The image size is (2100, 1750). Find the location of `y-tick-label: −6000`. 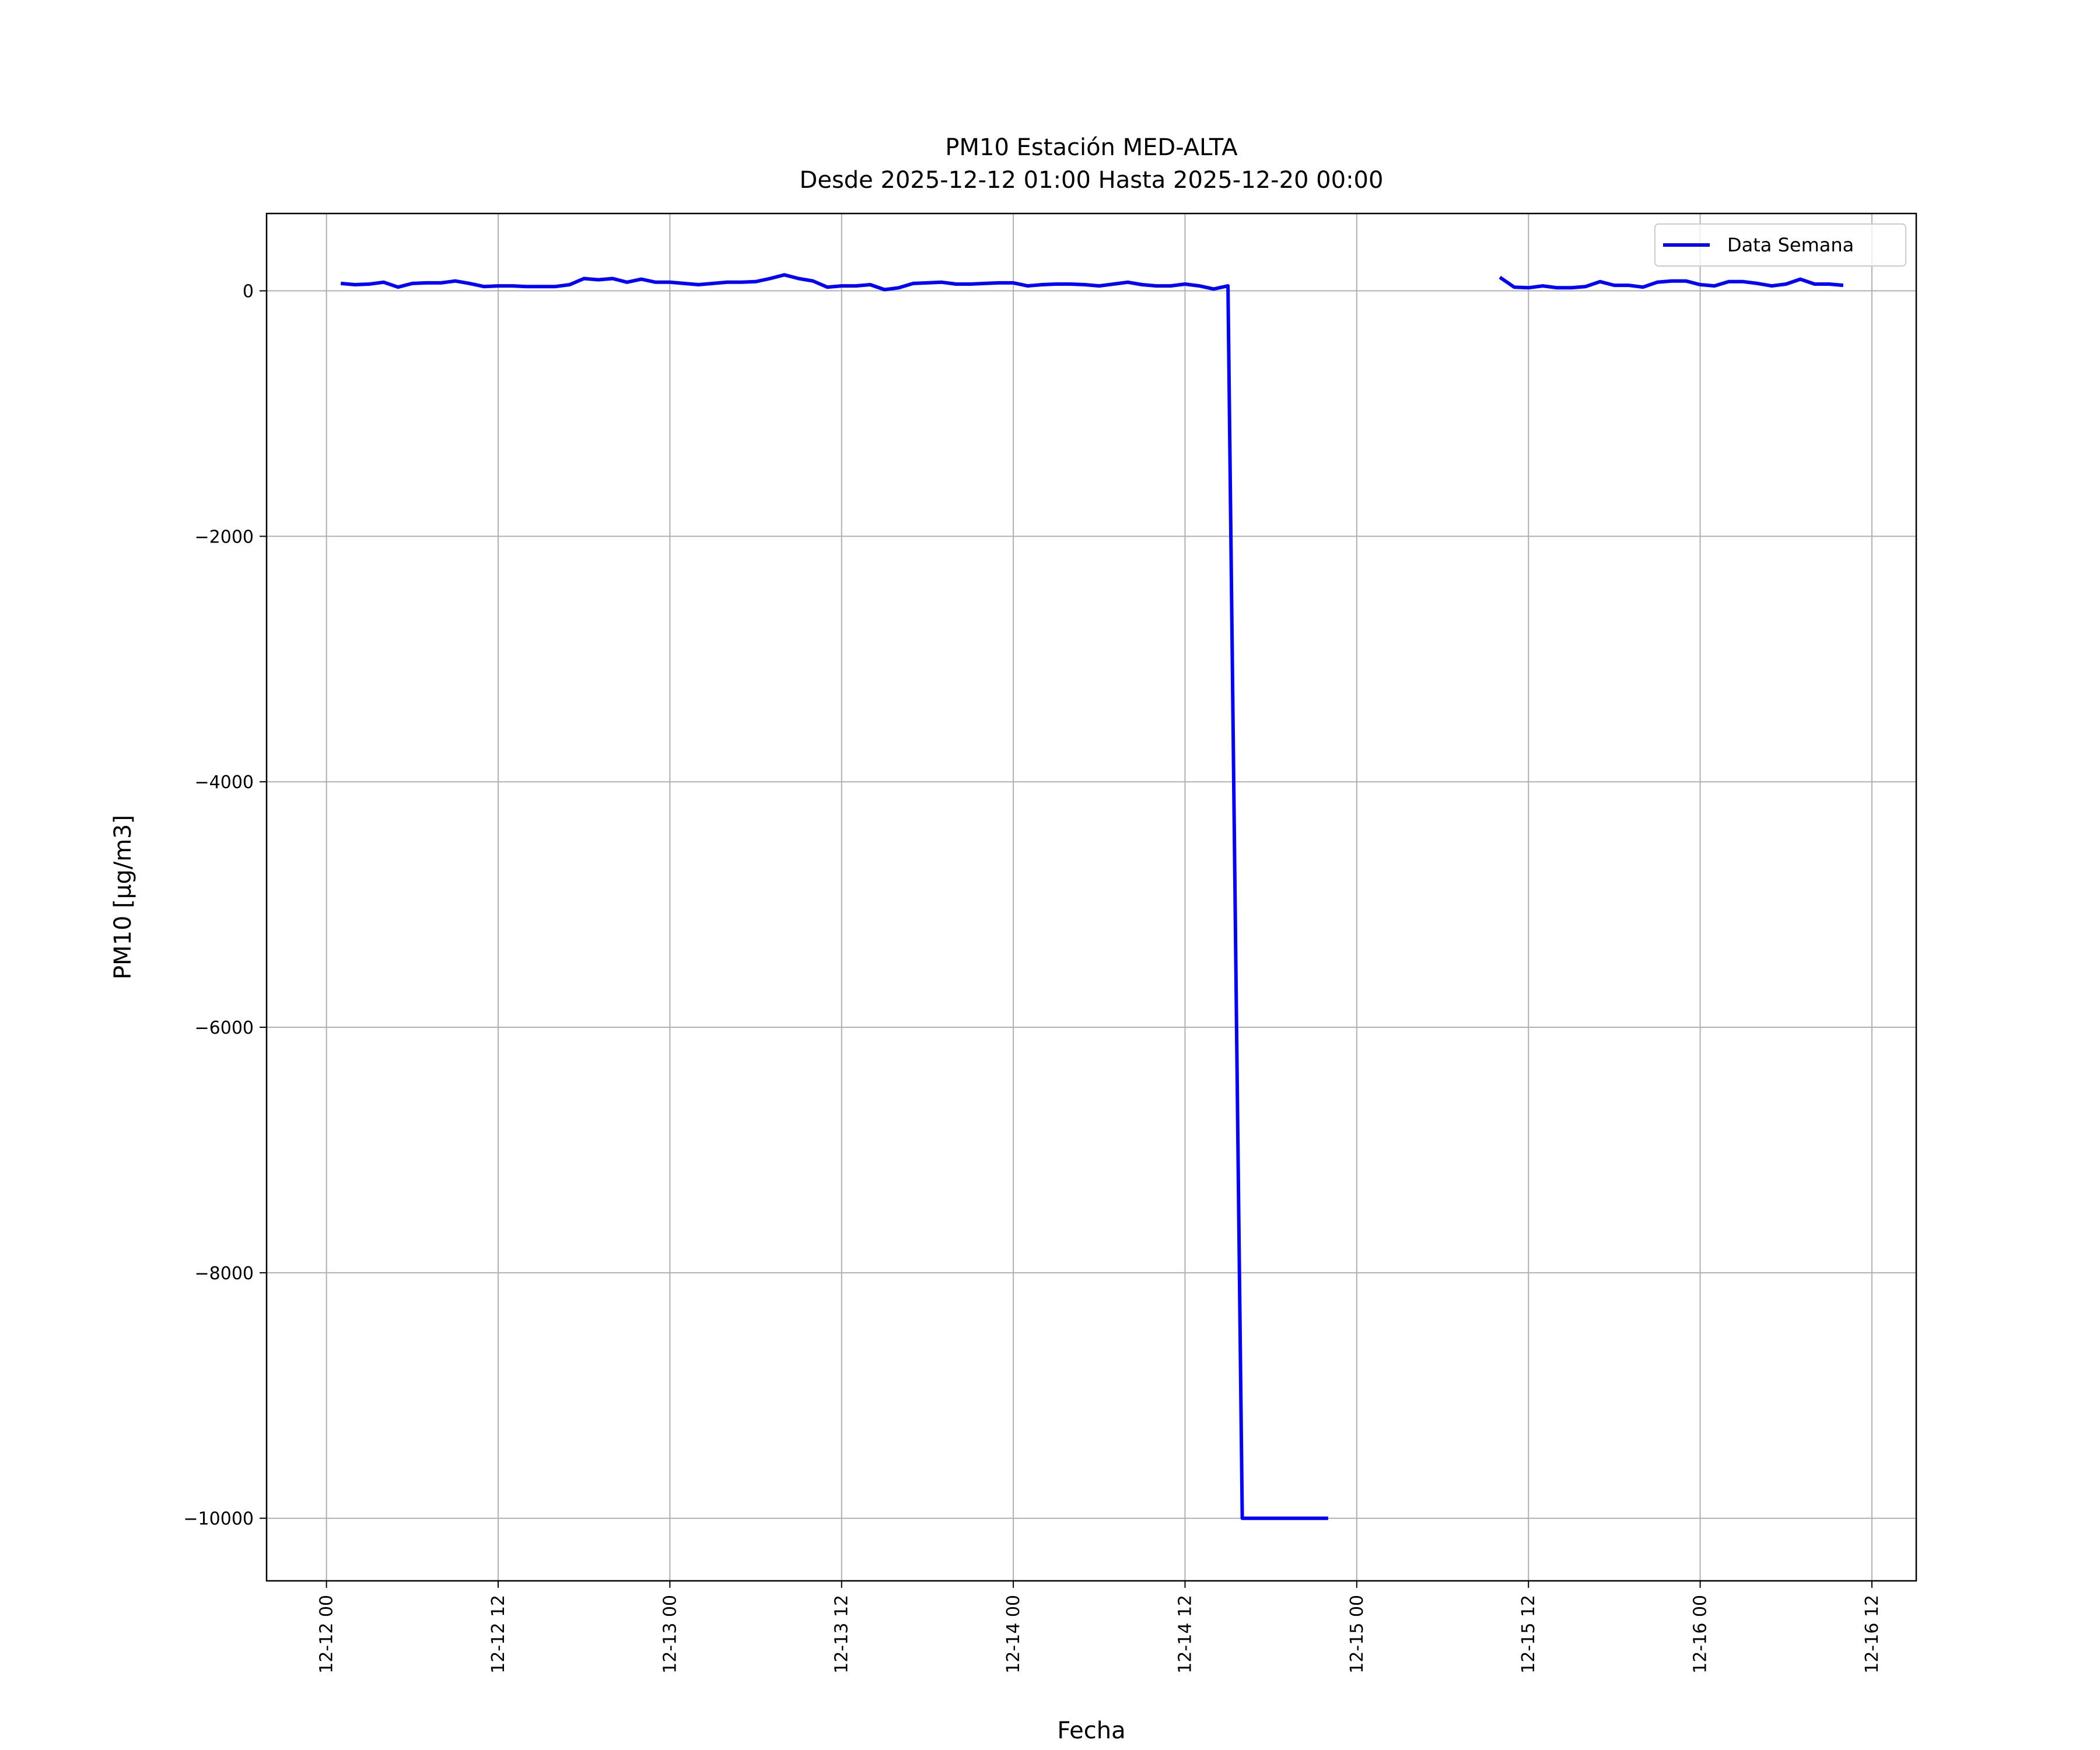

y-tick-label: −6000 is located at coordinates (224, 1028).